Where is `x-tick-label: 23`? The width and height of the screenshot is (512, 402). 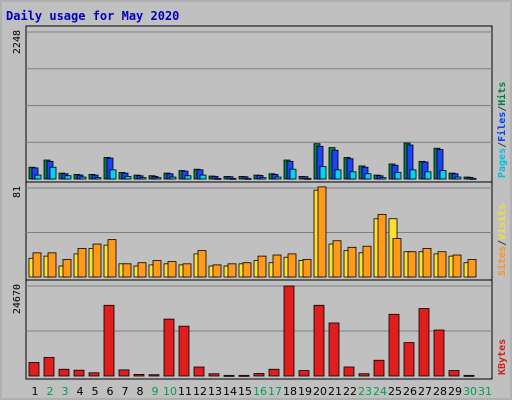
x-tick-label: 23 is located at coordinates (365, 391).